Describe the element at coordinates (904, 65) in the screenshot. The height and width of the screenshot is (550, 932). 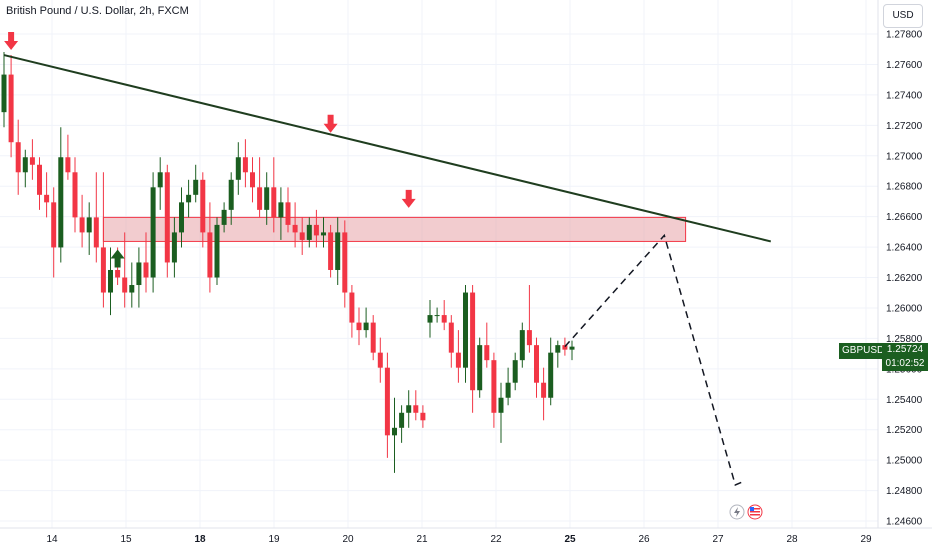
I see `price-tick-label: 1.27600` at that location.